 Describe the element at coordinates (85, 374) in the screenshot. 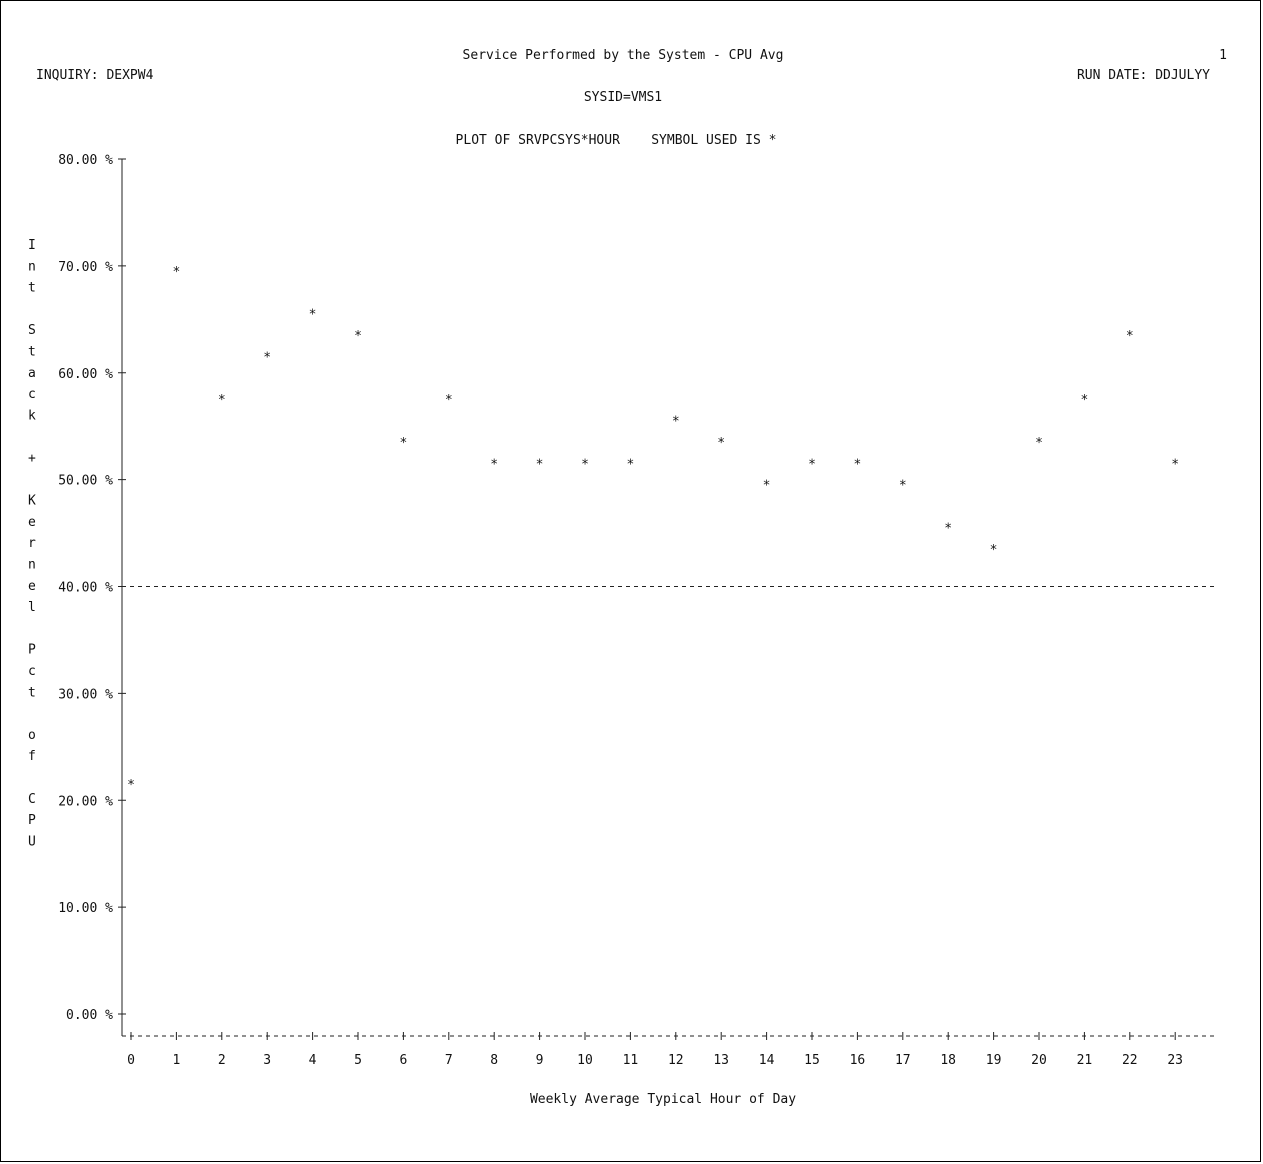

I see `y-tick-label: 60.00 %` at that location.